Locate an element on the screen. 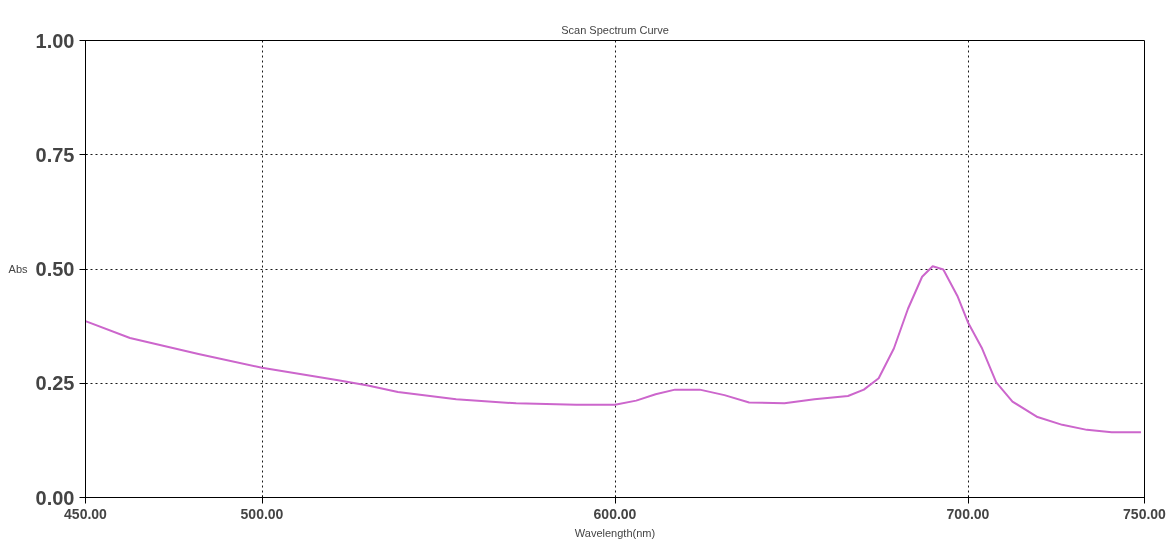  x-axis-title: Wavelength(nm) is located at coordinates (615, 532).